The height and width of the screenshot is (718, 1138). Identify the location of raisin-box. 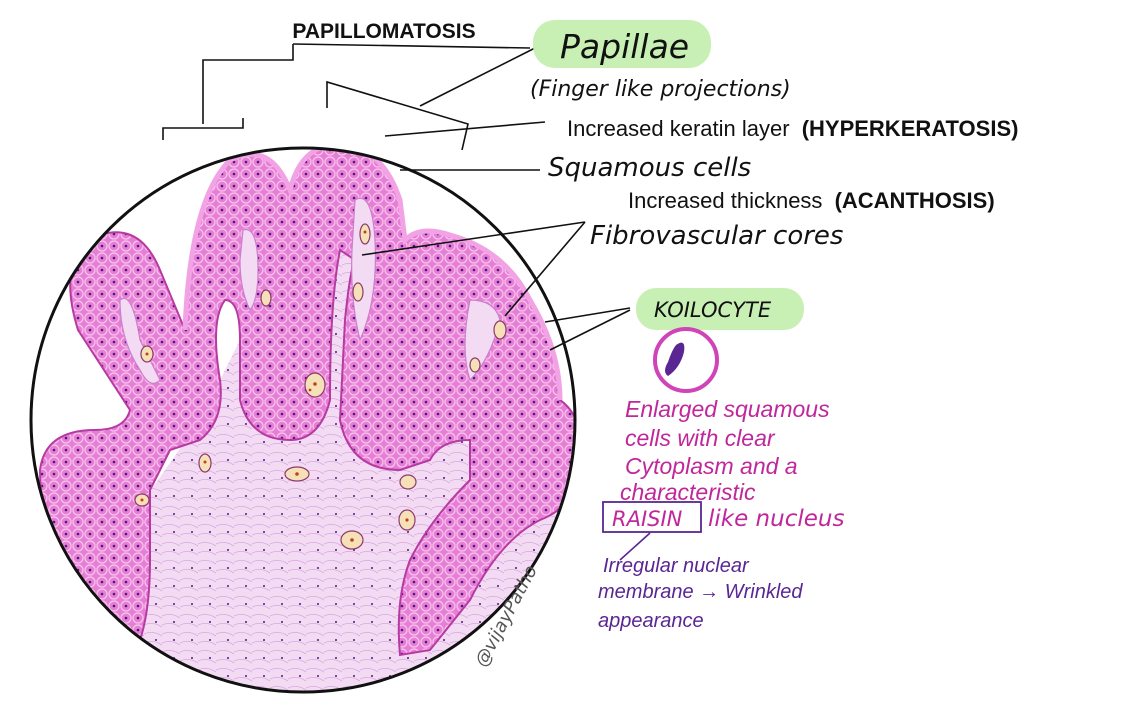
(652, 517).